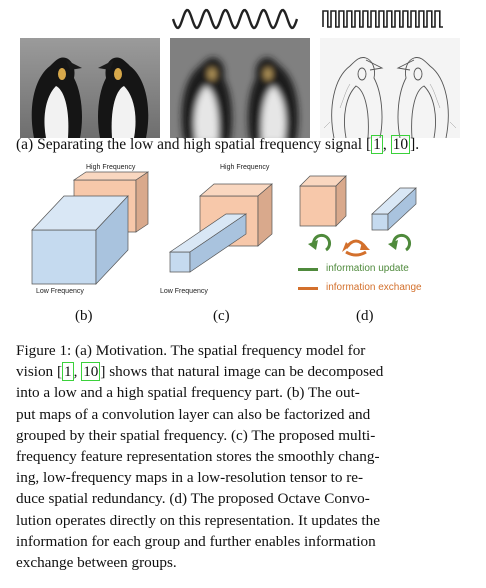  Describe the element at coordinates (308, 269) in the screenshot. I see `legend-update-swatch` at that location.